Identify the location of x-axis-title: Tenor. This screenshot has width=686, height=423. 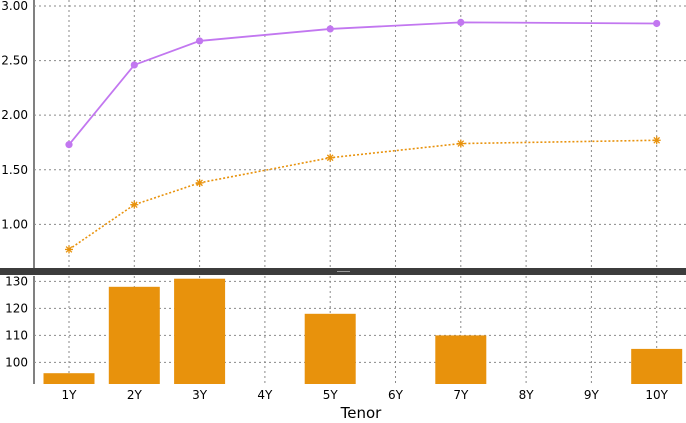
(361, 413).